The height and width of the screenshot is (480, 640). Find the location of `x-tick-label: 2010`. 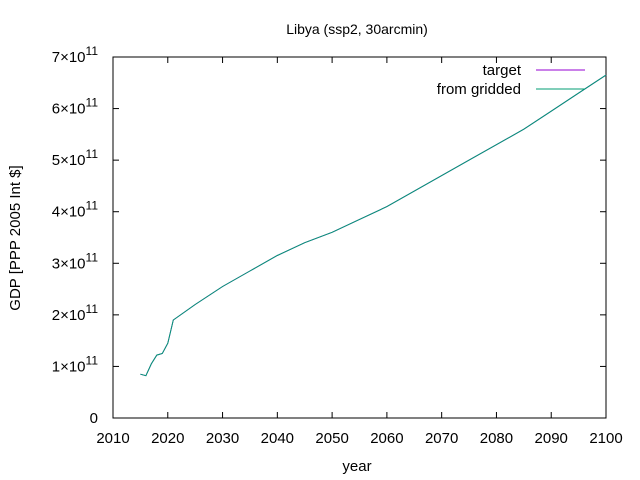

x-tick-label: 2010 is located at coordinates (112, 438).